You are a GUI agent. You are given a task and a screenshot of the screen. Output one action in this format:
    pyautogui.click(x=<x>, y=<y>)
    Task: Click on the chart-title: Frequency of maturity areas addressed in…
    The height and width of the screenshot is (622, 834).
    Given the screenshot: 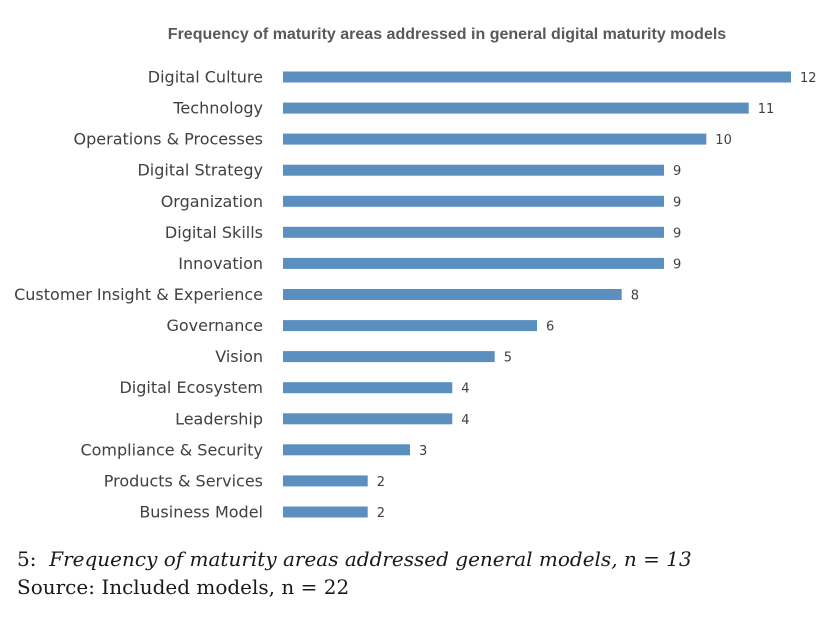 What is the action you would take?
    pyautogui.click(x=447, y=34)
    